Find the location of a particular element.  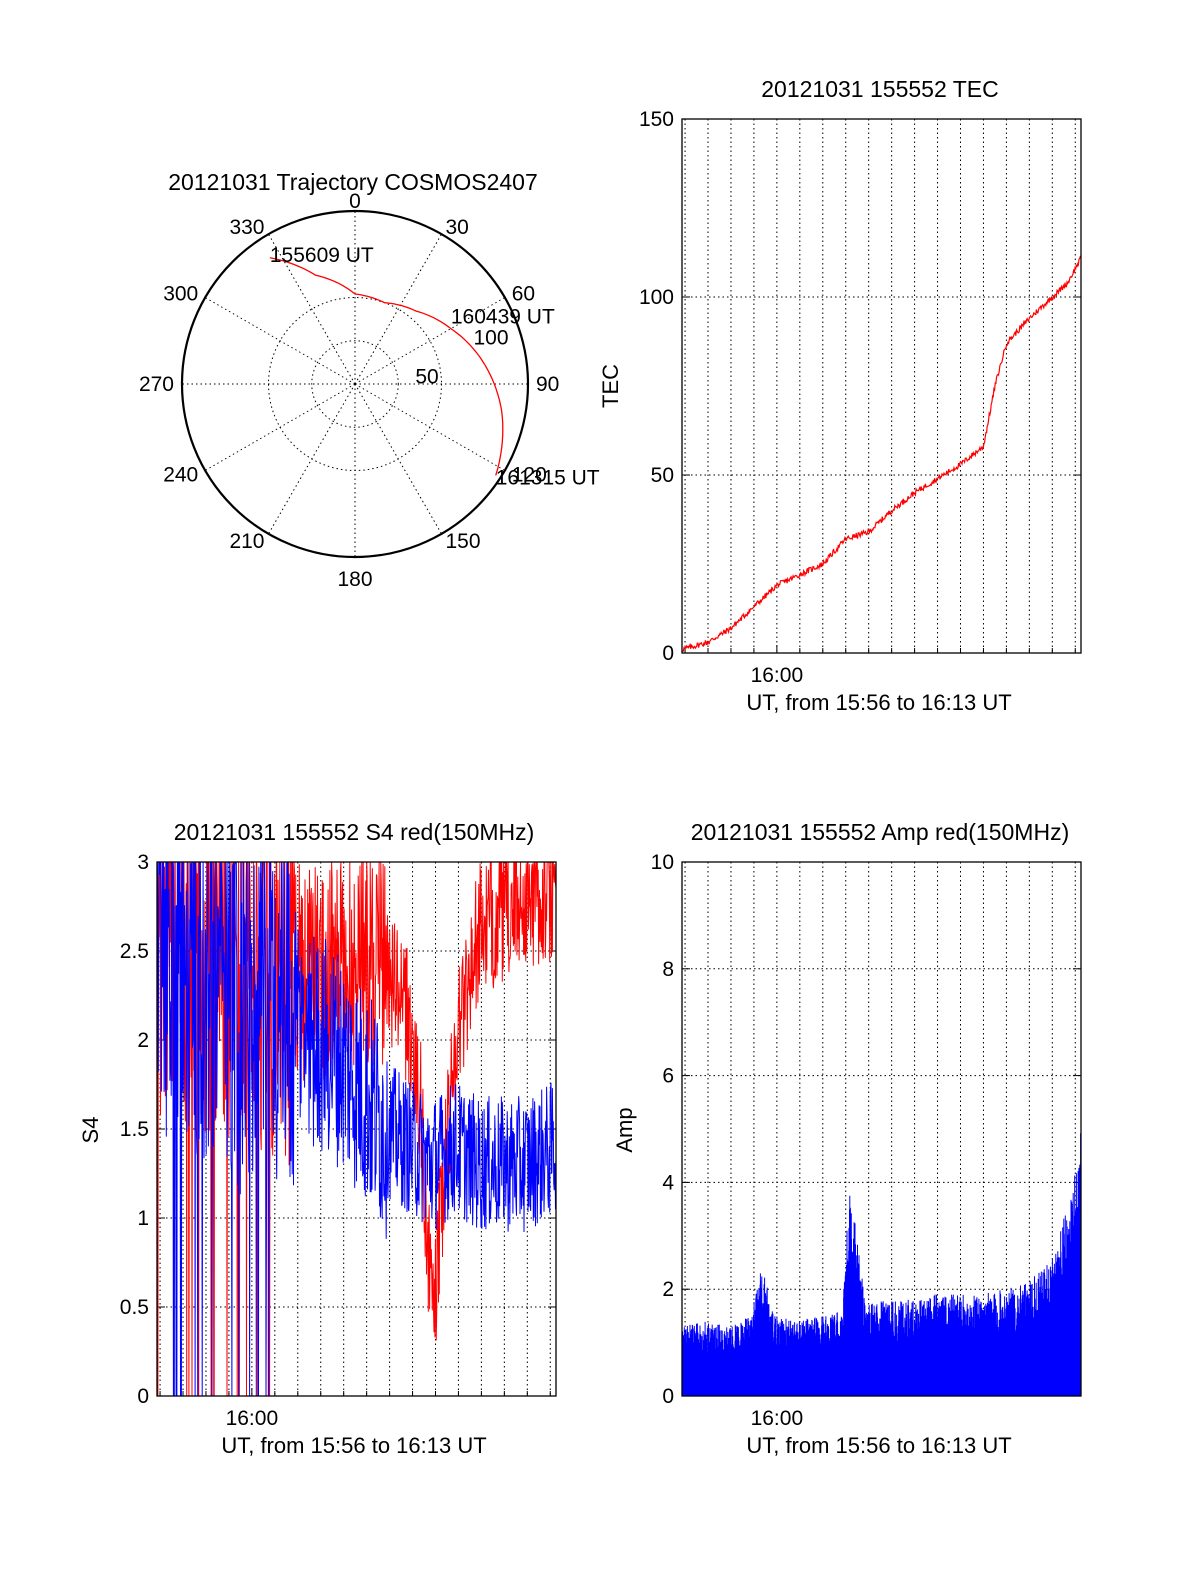

amp-ytick-label: 2 is located at coordinates (668, 1289).